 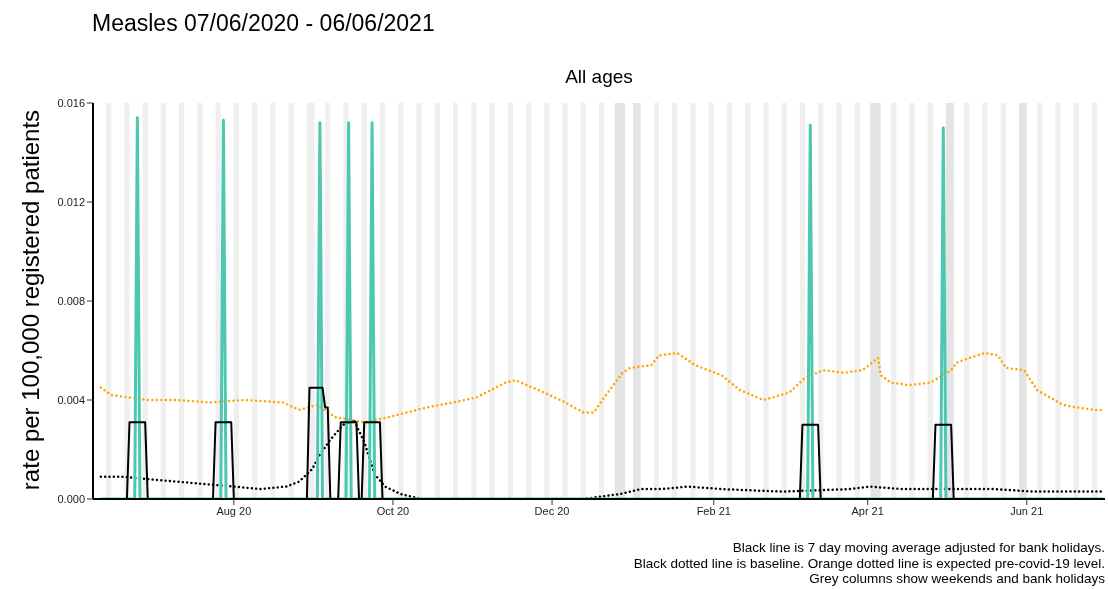 I want to click on x-tick-label: Jun 21, so click(x=1027, y=510).